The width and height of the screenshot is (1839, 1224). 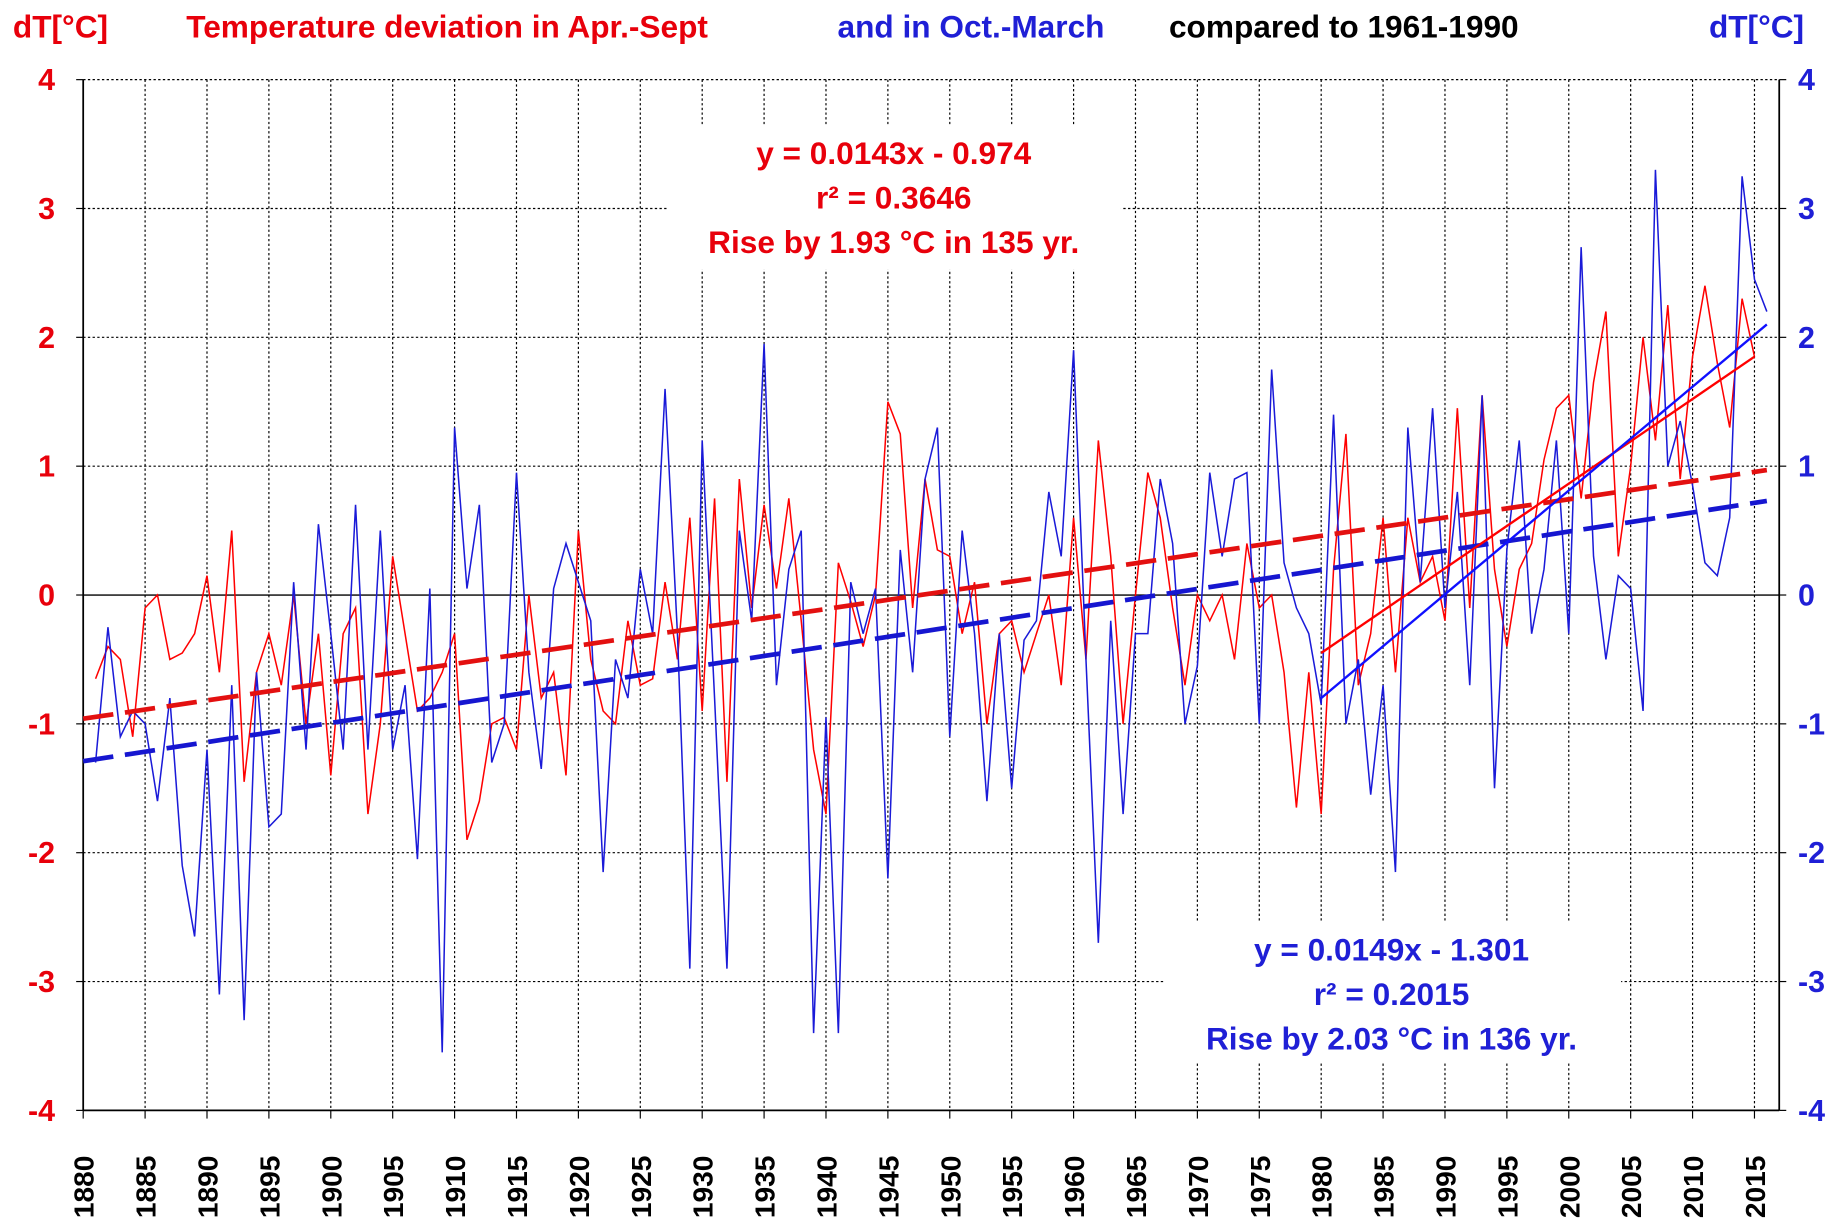 I want to click on x-tick-label: 1920, so click(x=579, y=1187).